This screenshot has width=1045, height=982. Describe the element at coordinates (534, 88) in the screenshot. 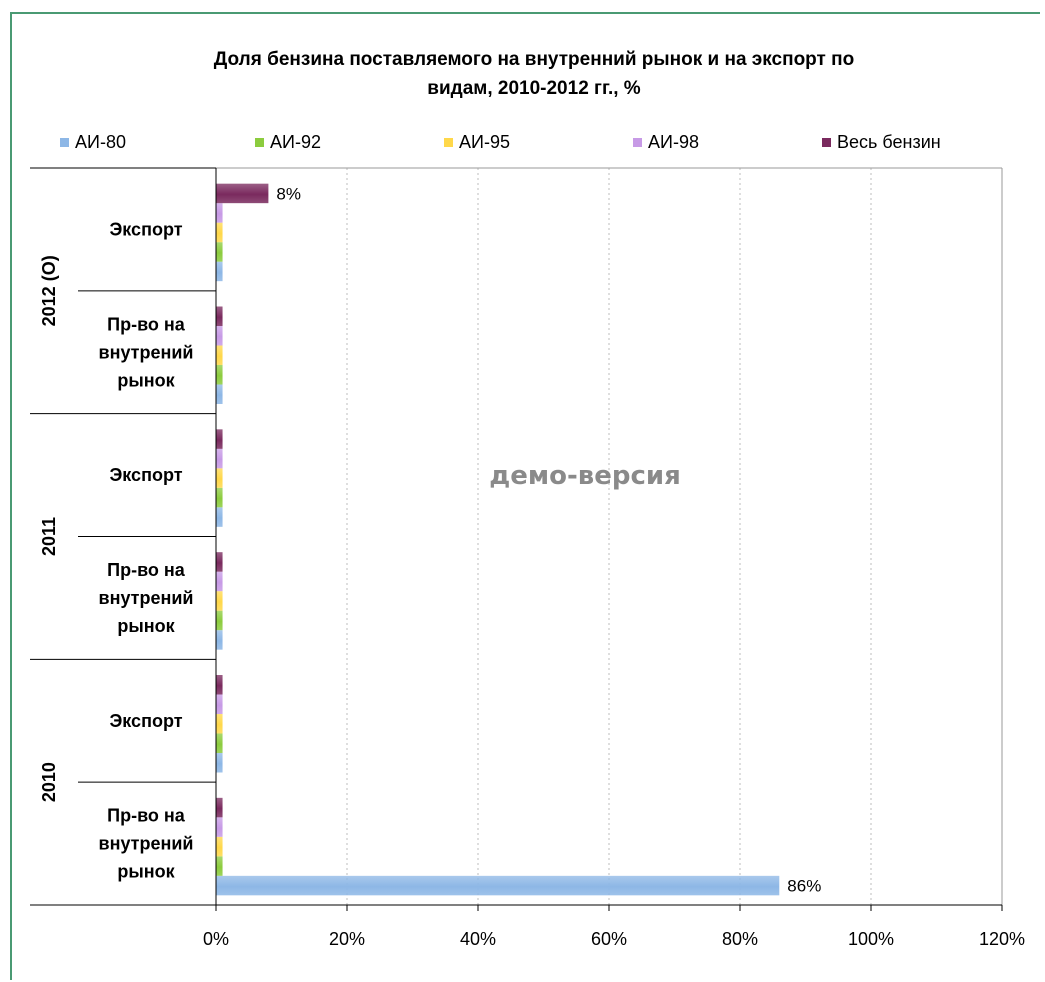

I see `chart-title-line: видам, 2010-2012 гг., %` at that location.